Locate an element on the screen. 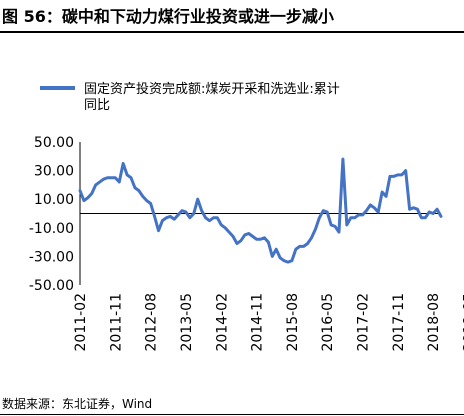 The width and height of the screenshot is (464, 416). y-tick-label: -30.00 is located at coordinates (51, 257).